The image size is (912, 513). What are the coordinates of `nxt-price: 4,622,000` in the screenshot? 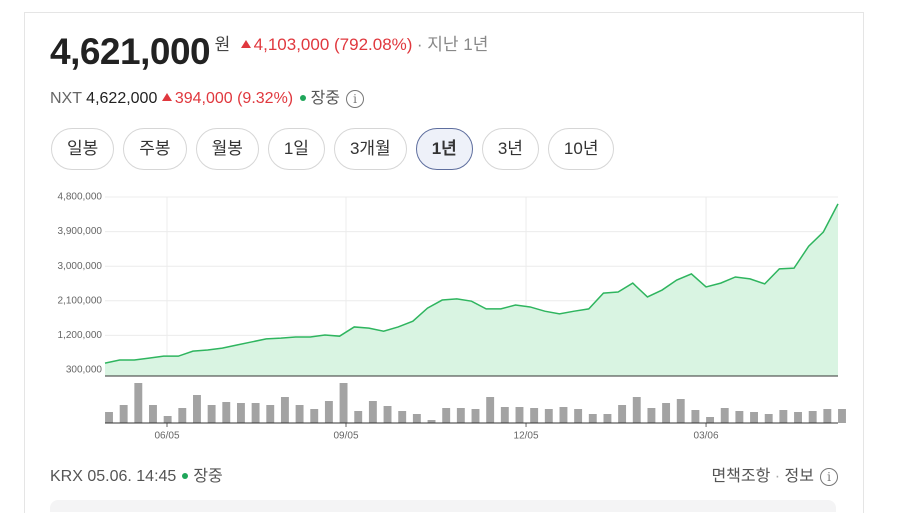 It's located at (122, 98).